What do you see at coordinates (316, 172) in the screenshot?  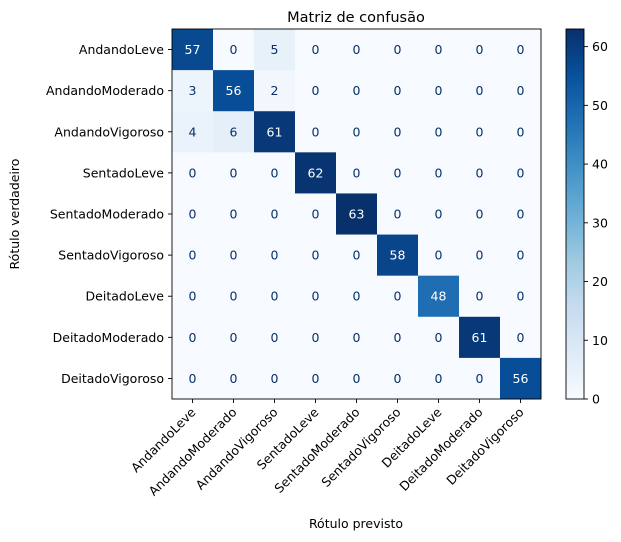 I see `cell-value-label: 62` at bounding box center [316, 172].